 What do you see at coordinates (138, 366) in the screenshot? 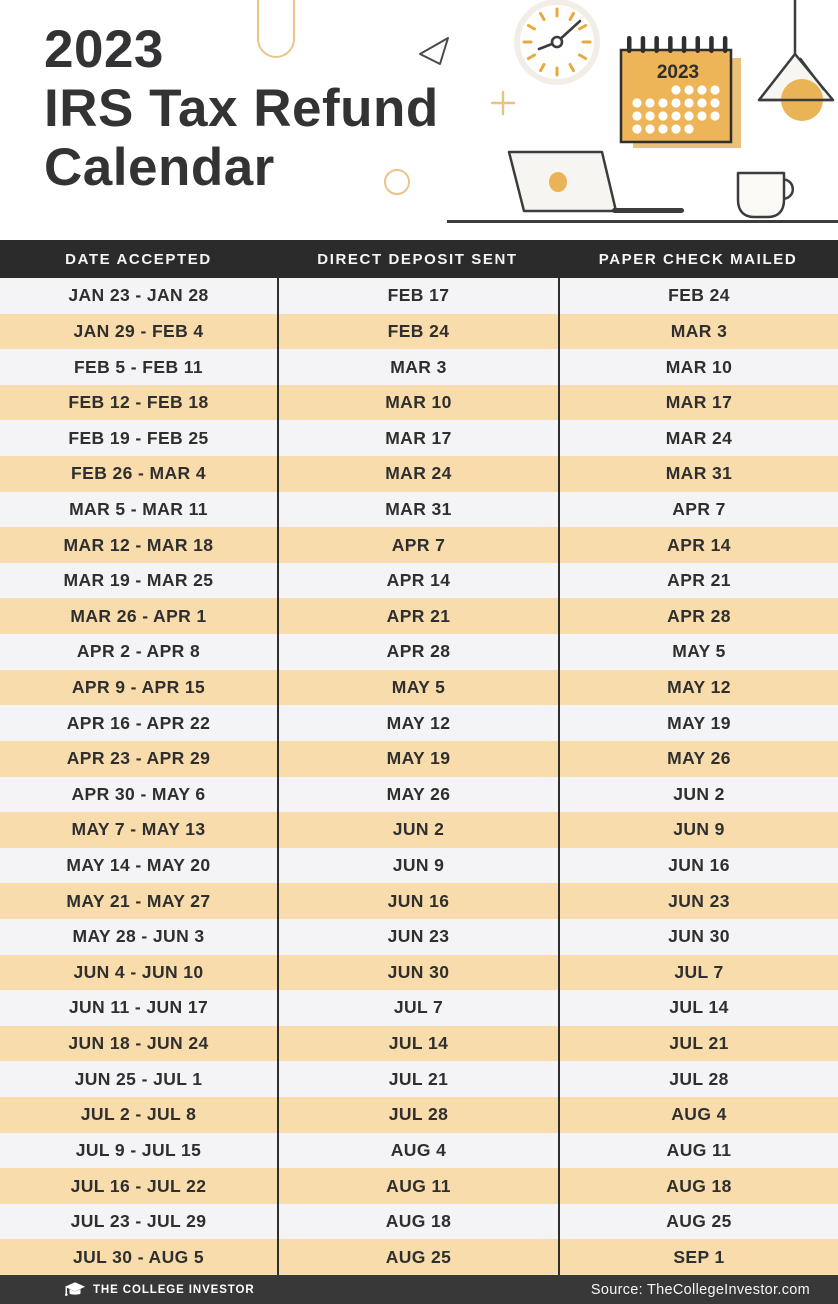
I see `date-accepted-cell: FEB 5 - FEB 11` at bounding box center [138, 366].